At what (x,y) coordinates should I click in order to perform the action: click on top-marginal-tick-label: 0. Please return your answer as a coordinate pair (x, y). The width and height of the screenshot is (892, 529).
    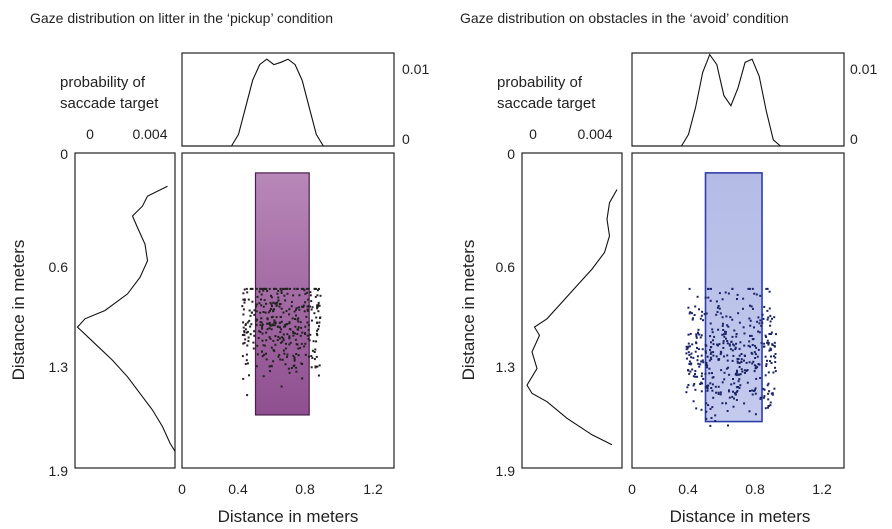
    Looking at the image, I should click on (406, 139).